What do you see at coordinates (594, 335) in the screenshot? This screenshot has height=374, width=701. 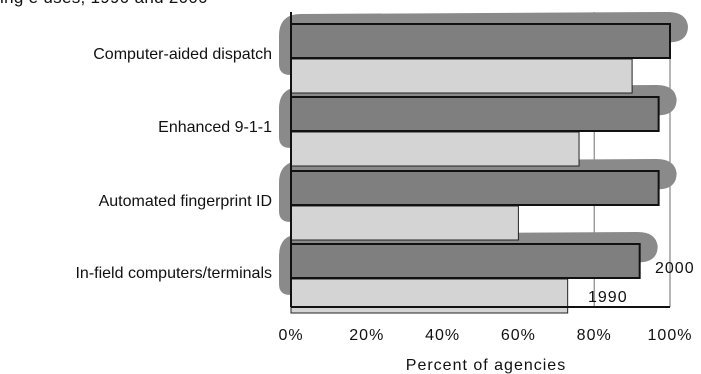 I see `x-tick-label: 80%` at bounding box center [594, 335].